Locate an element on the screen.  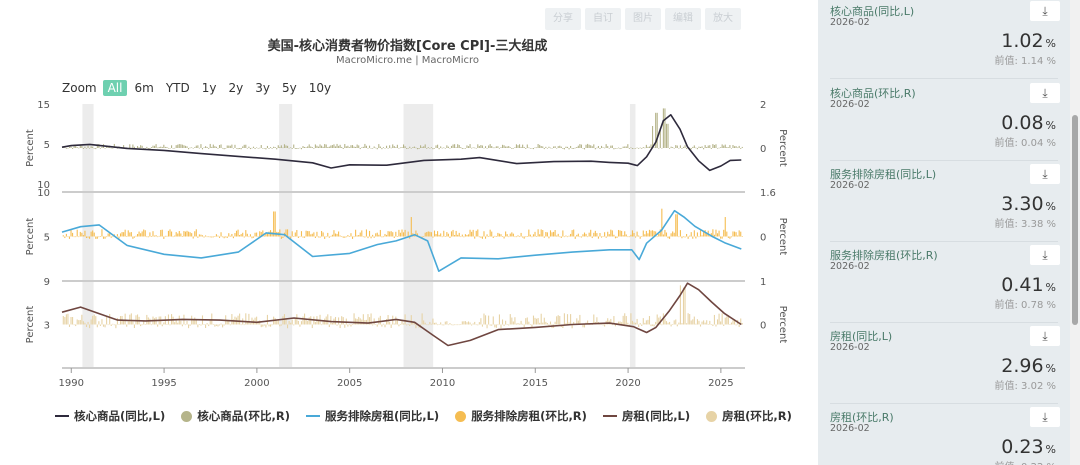
zoom-option-5y: 5y is located at coordinates (289, 88).